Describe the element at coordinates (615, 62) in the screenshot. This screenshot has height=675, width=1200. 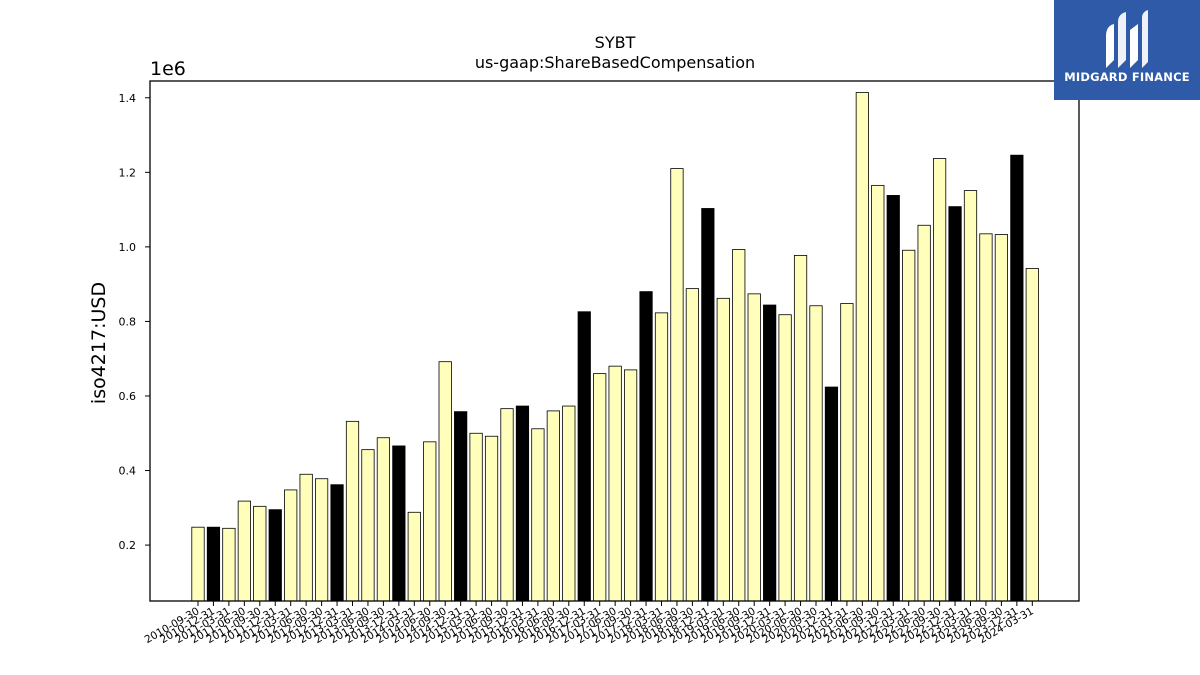
I see `chart-subtitle: us-gaap:ShareBasedCompensation` at that location.